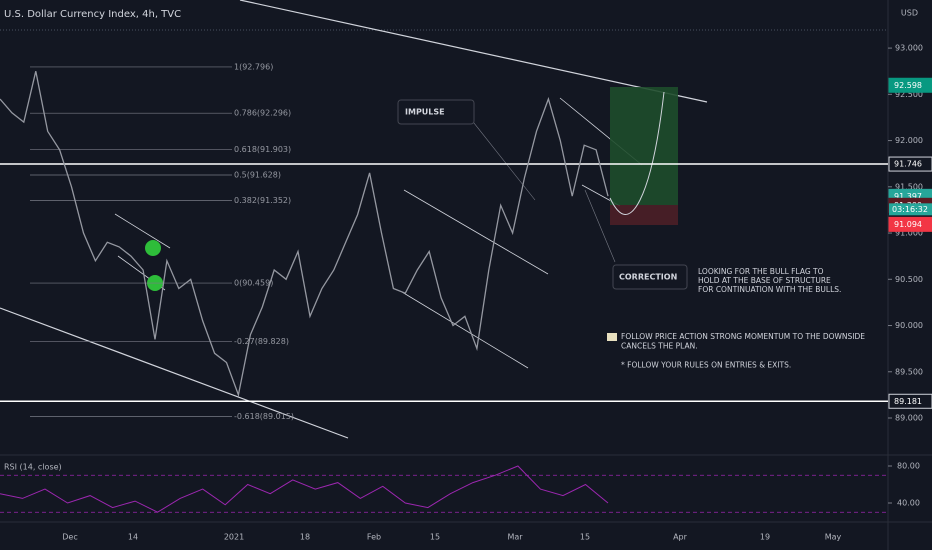 Image resolution: width=932 pixels, height=550 pixels. I want to click on projection-curve, so click(637, 153).